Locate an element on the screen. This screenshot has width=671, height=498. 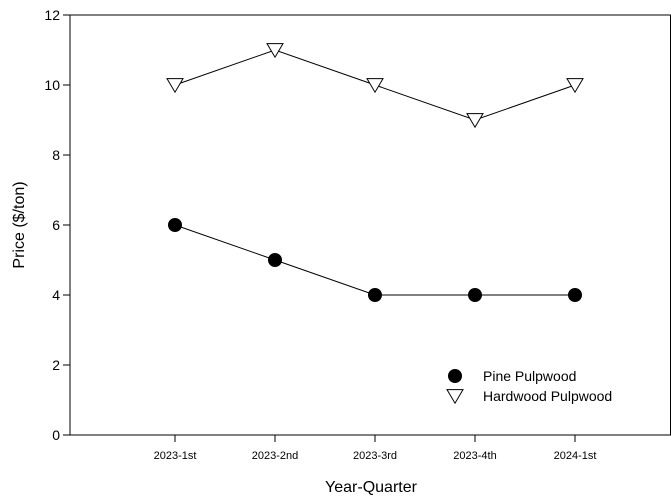
y-tick-label: 10 is located at coordinates (52, 85).